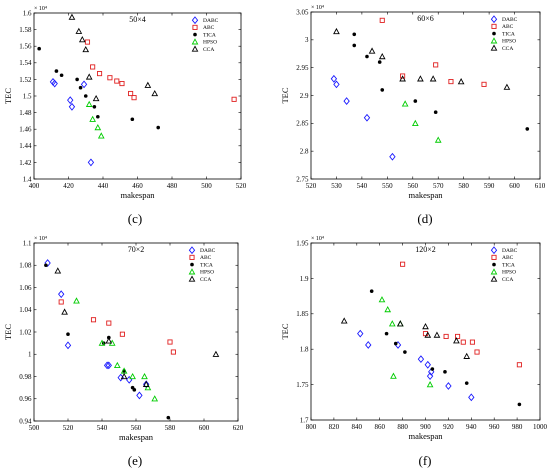 This screenshot has width=550, height=473. I want to click on y-tick-label: 1.4, so click(27, 179).